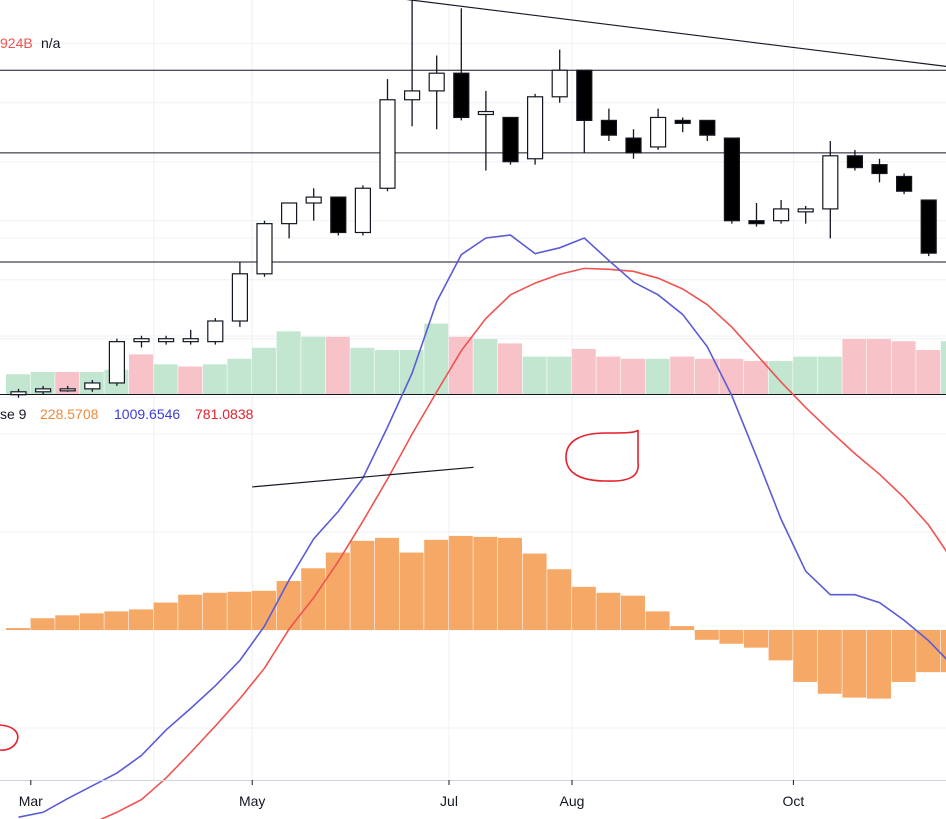 The width and height of the screenshot is (946, 819). Describe the element at coordinates (794, 801) in the screenshot. I see `x-tick-label: Oct` at that location.